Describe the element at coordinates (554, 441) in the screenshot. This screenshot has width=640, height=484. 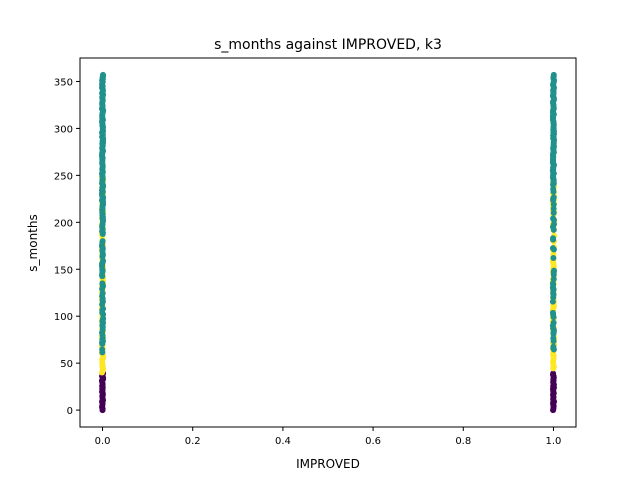
I see `x-tick-label: 1.0` at that location.